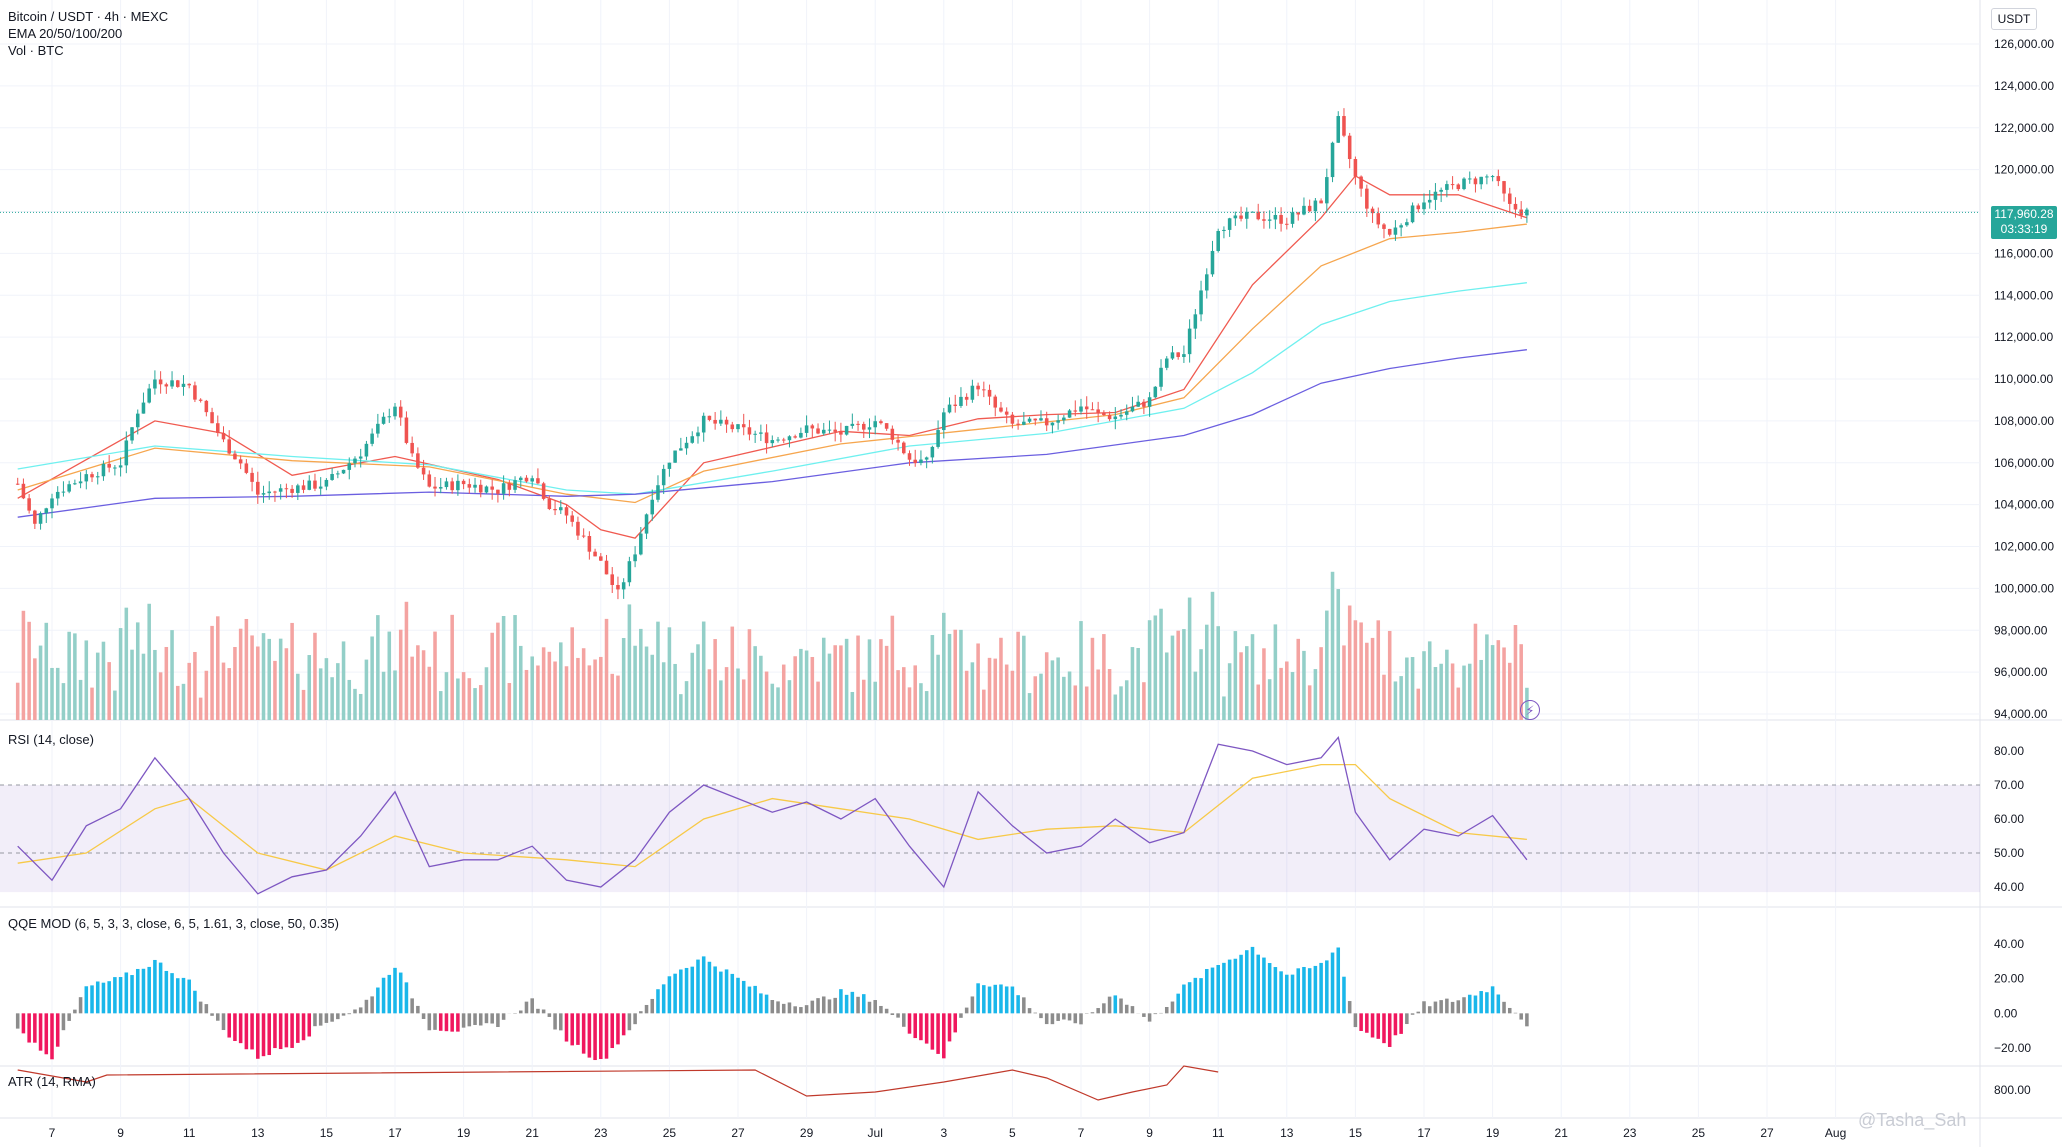 Image resolution: width=2062 pixels, height=1147 pixels. What do you see at coordinates (51, 739) in the screenshot?
I see `rsi-label: RSI (14, close)` at bounding box center [51, 739].